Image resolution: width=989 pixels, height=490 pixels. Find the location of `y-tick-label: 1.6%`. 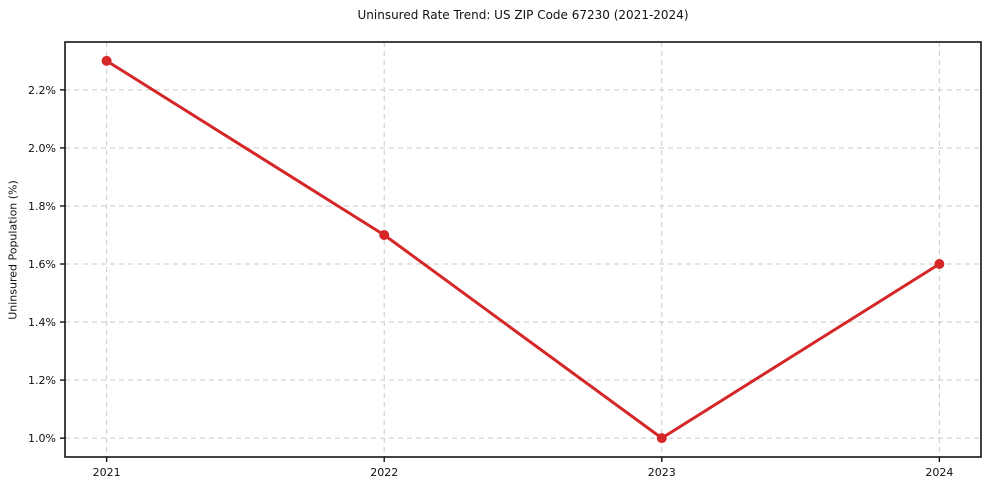

y-tick-label: 1.6% is located at coordinates (42, 264).